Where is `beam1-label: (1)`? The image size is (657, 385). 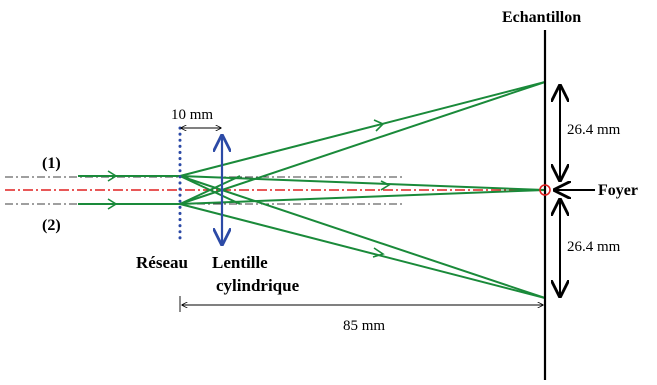 beam1-label: (1) is located at coordinates (51, 163).